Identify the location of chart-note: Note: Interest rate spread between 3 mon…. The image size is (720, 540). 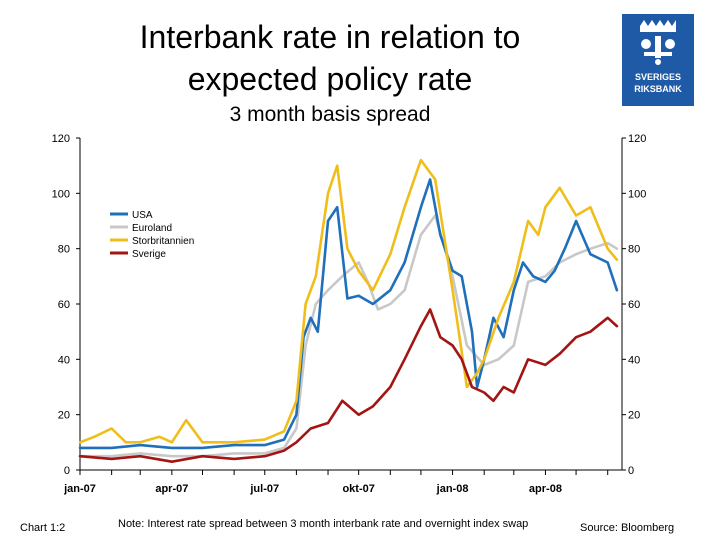
(323, 524).